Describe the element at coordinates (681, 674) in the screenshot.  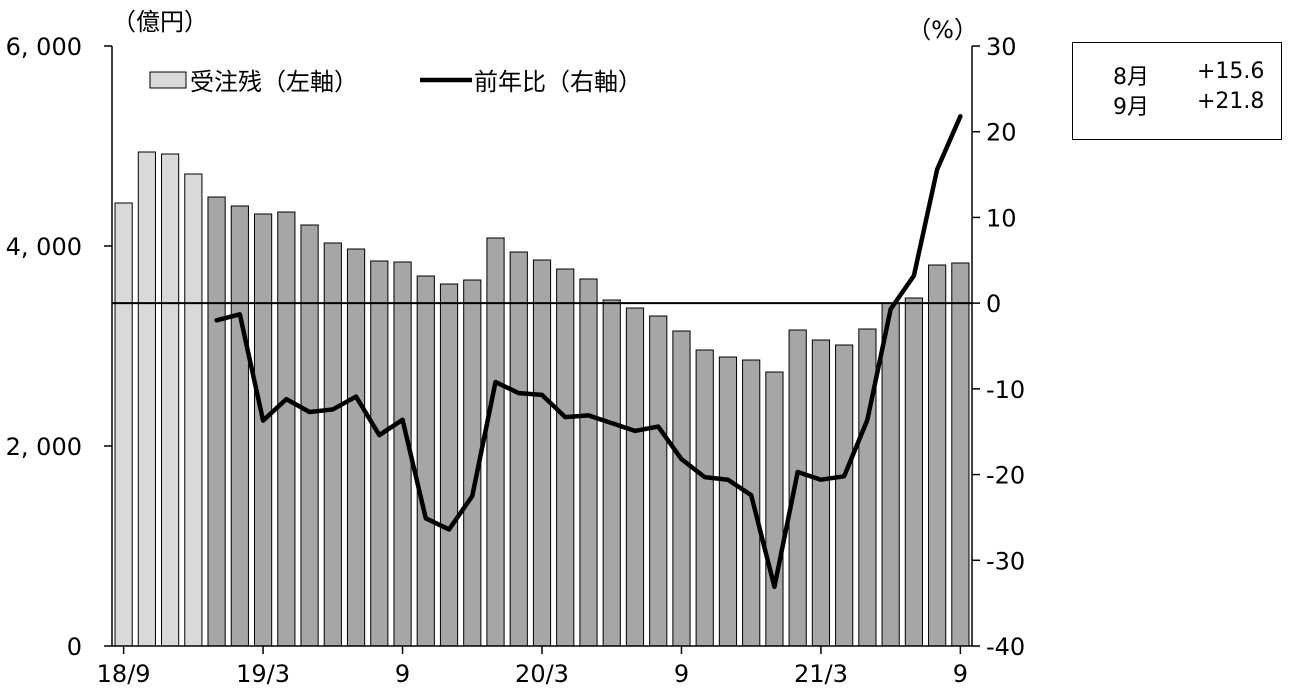
I see `x-tick-label-4: 9` at that location.